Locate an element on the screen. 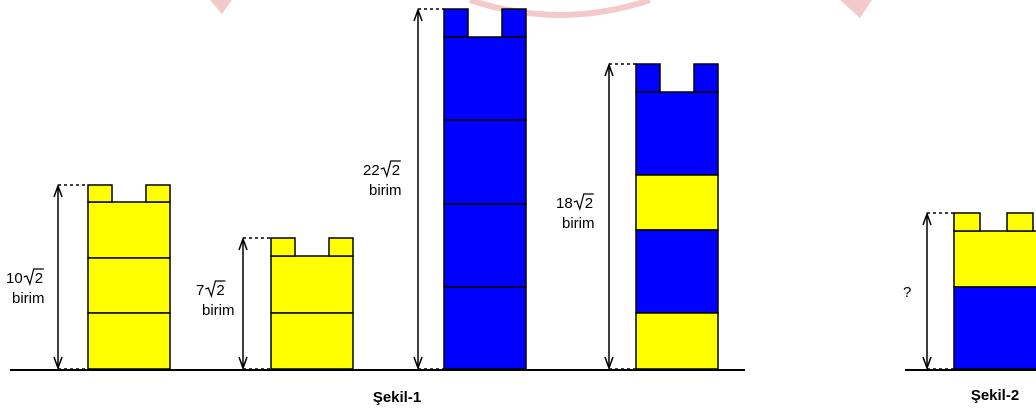 The image size is (1036, 408). tower-4-merlon-right is located at coordinates (706, 78).